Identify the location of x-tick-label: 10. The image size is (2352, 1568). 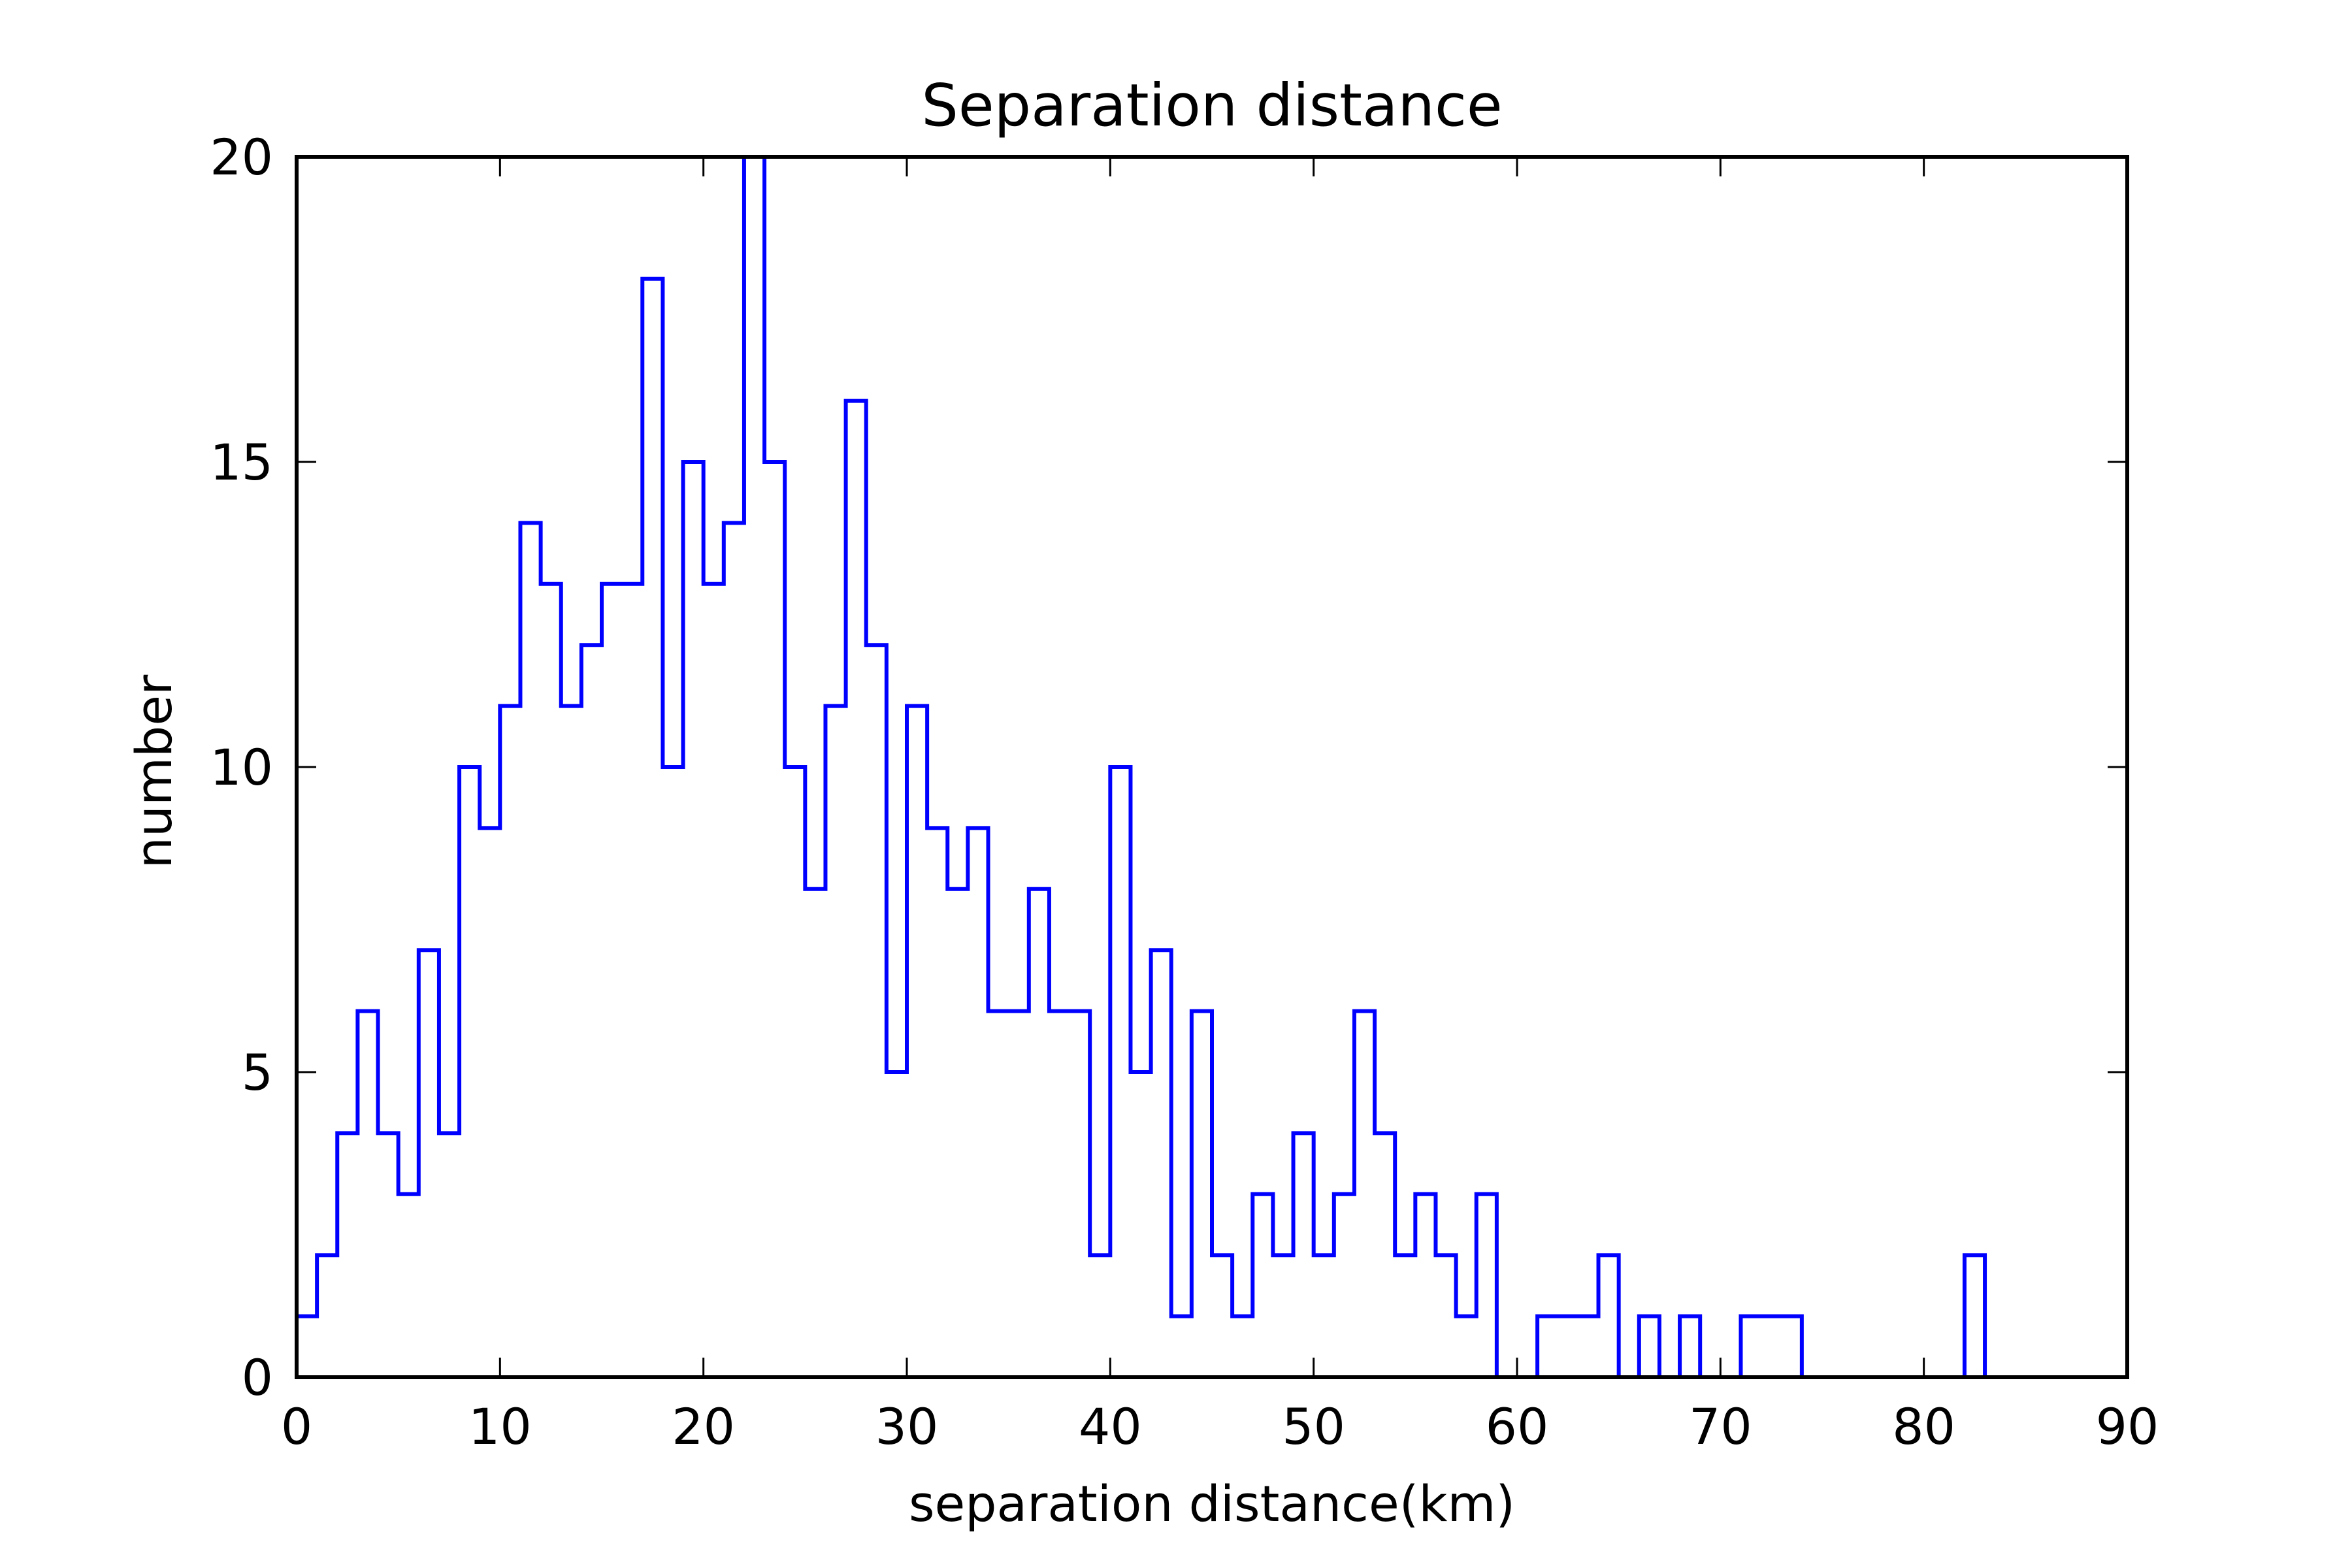
(500, 1426).